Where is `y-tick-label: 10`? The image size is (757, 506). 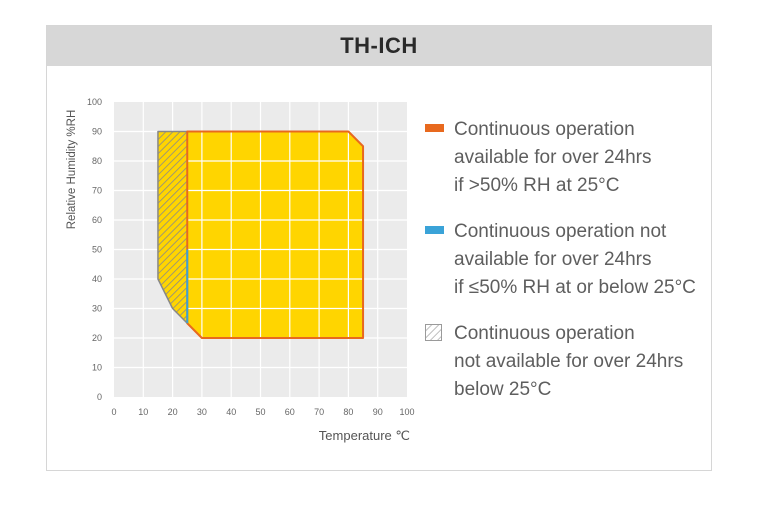
y-tick-label: 10 is located at coordinates (97, 368).